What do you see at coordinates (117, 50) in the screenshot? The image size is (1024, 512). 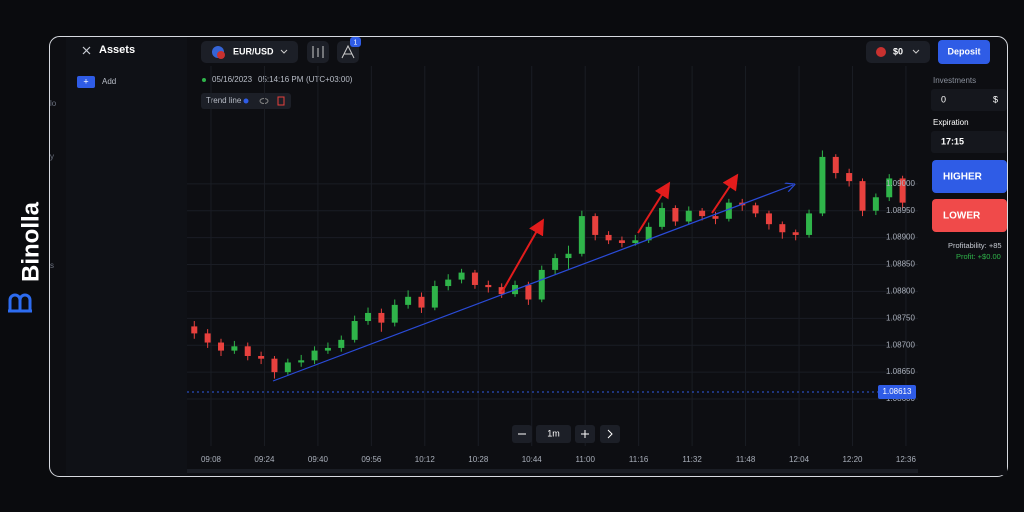 I see `sidebar-title: Assets` at bounding box center [117, 50].